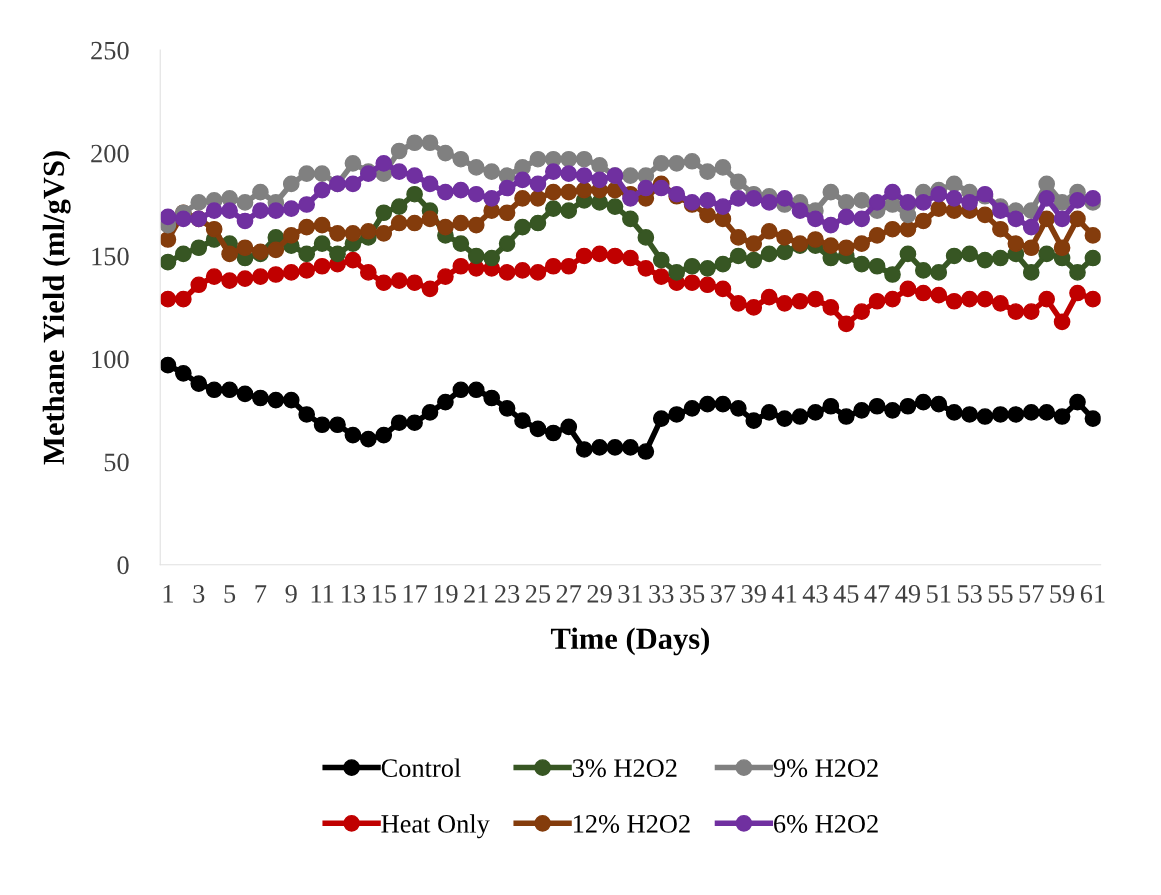  What do you see at coordinates (168, 594) in the screenshot?
I see `x-tick-label: 1` at bounding box center [168, 594].